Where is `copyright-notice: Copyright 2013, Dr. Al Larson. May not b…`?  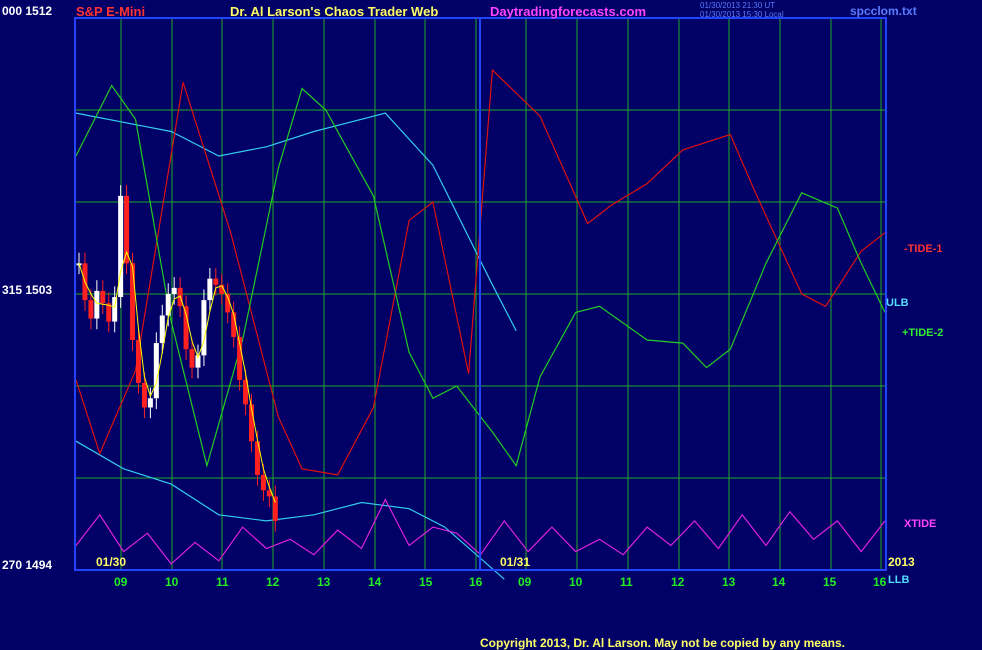 copyright-notice: Copyright 2013, Dr. Al Larson. May not b… is located at coordinates (662, 643).